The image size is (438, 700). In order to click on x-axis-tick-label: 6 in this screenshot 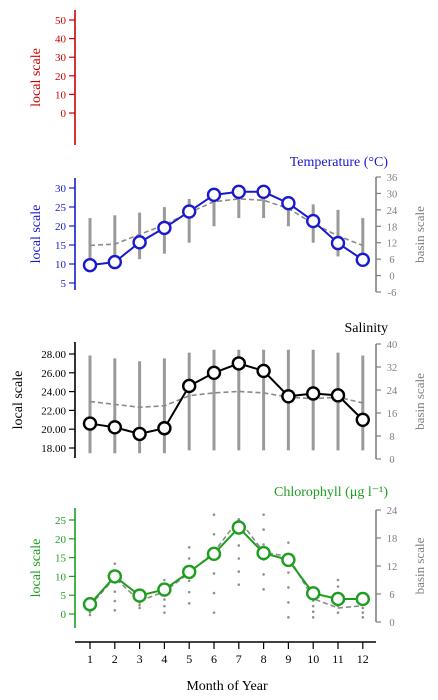, I will do `click(214, 659)`.